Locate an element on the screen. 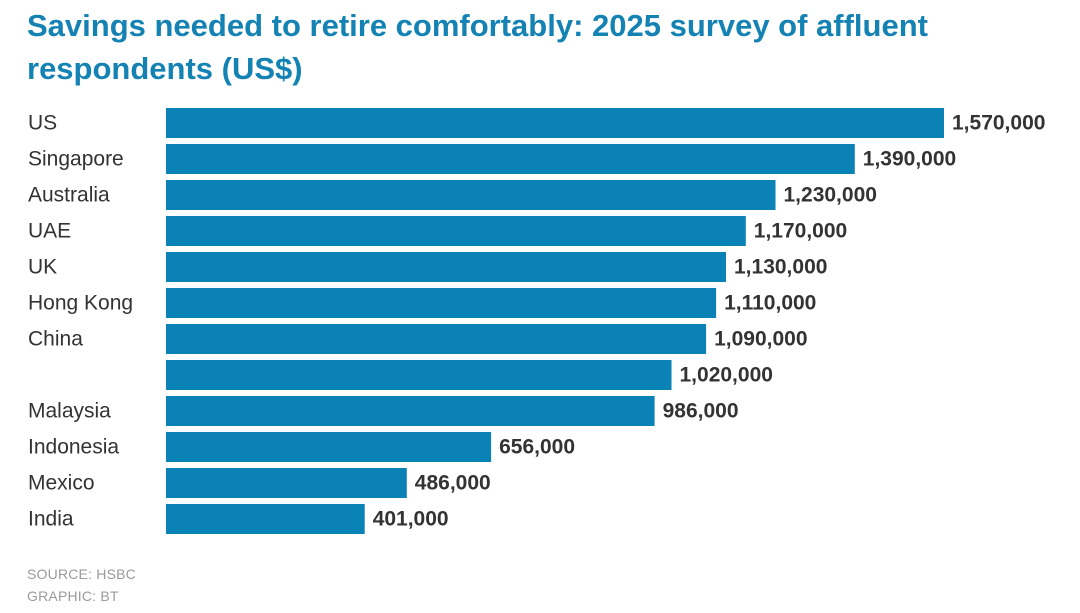  value-label: 1,130,000 is located at coordinates (780, 267).